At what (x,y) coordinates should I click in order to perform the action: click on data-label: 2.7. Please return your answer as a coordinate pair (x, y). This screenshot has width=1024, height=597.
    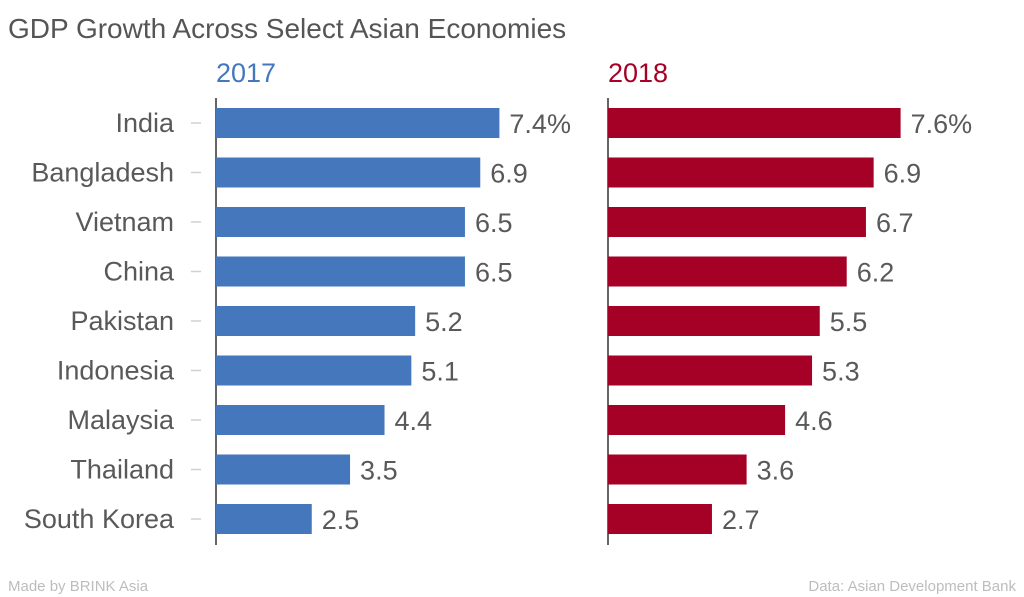
    Looking at the image, I should click on (741, 520).